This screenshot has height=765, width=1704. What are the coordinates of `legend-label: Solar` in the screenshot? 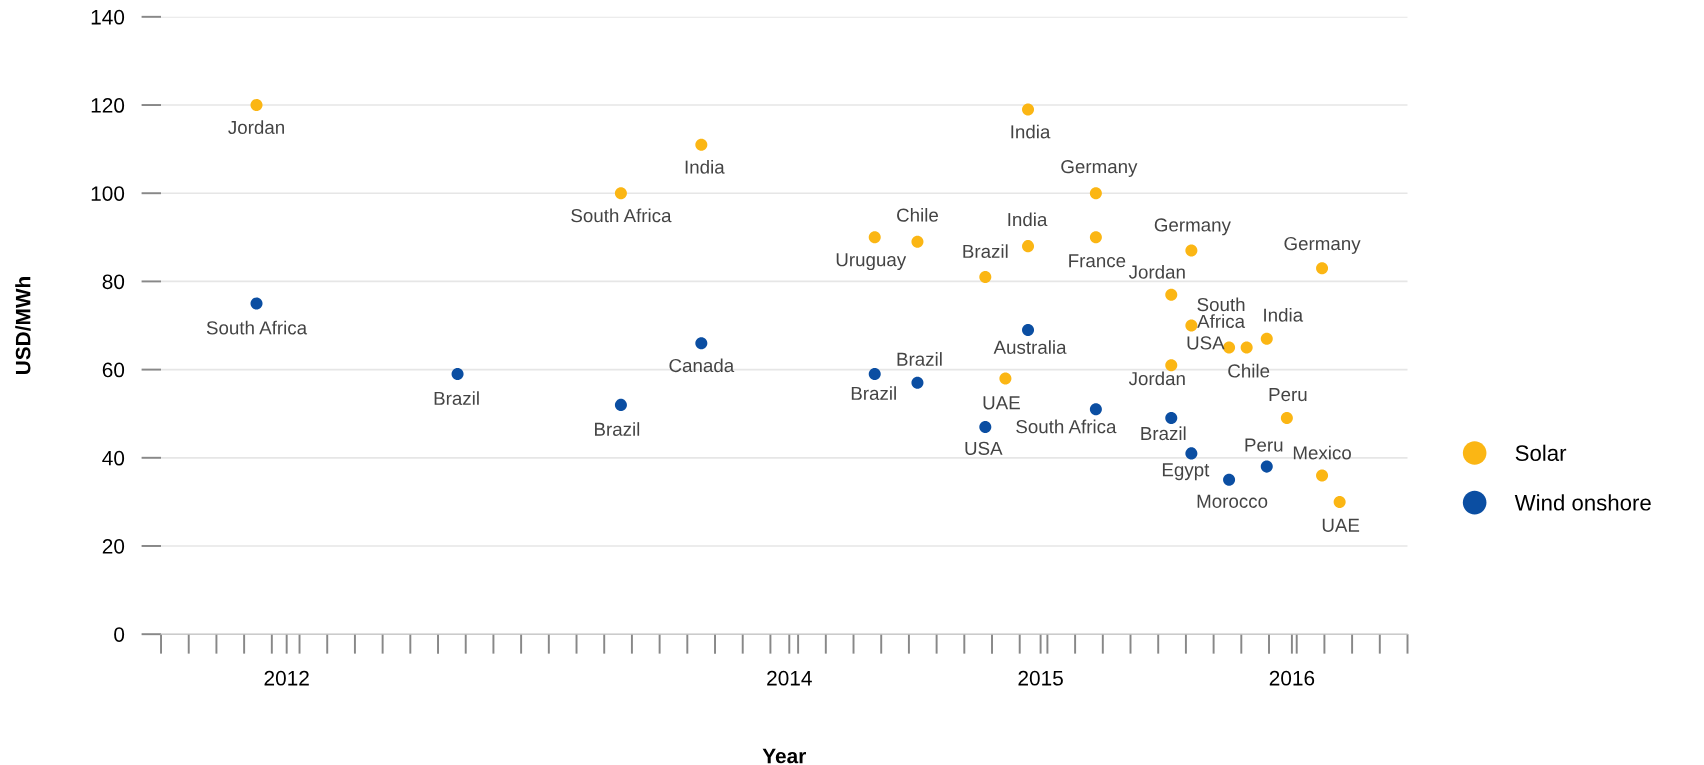 It's located at (1541, 453).